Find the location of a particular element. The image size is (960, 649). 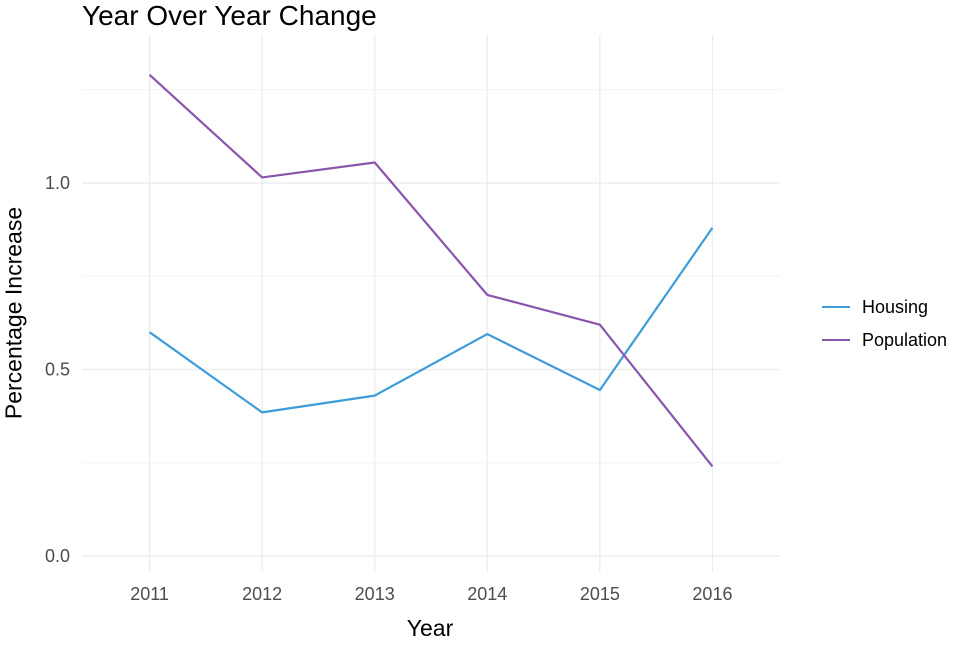

legend: Housing Population is located at coordinates (884, 326).